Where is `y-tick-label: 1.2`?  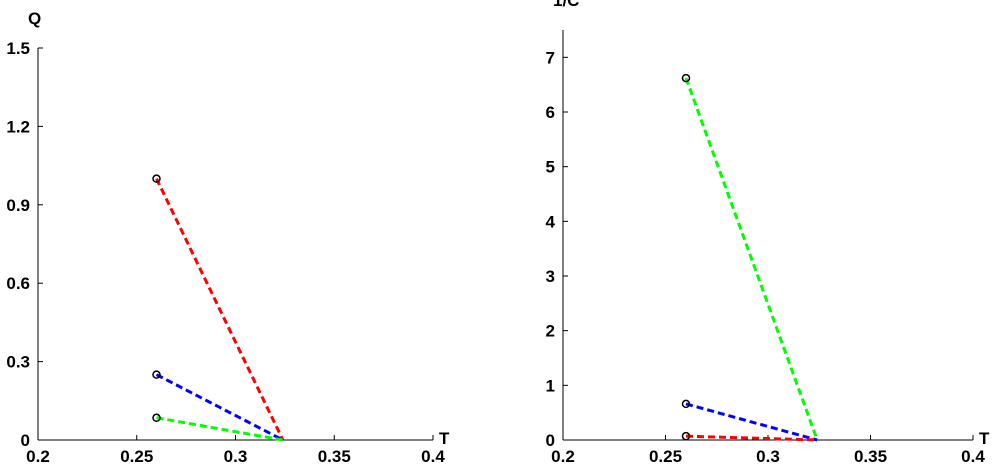
y-tick-label: 1.2 is located at coordinates (18, 126).